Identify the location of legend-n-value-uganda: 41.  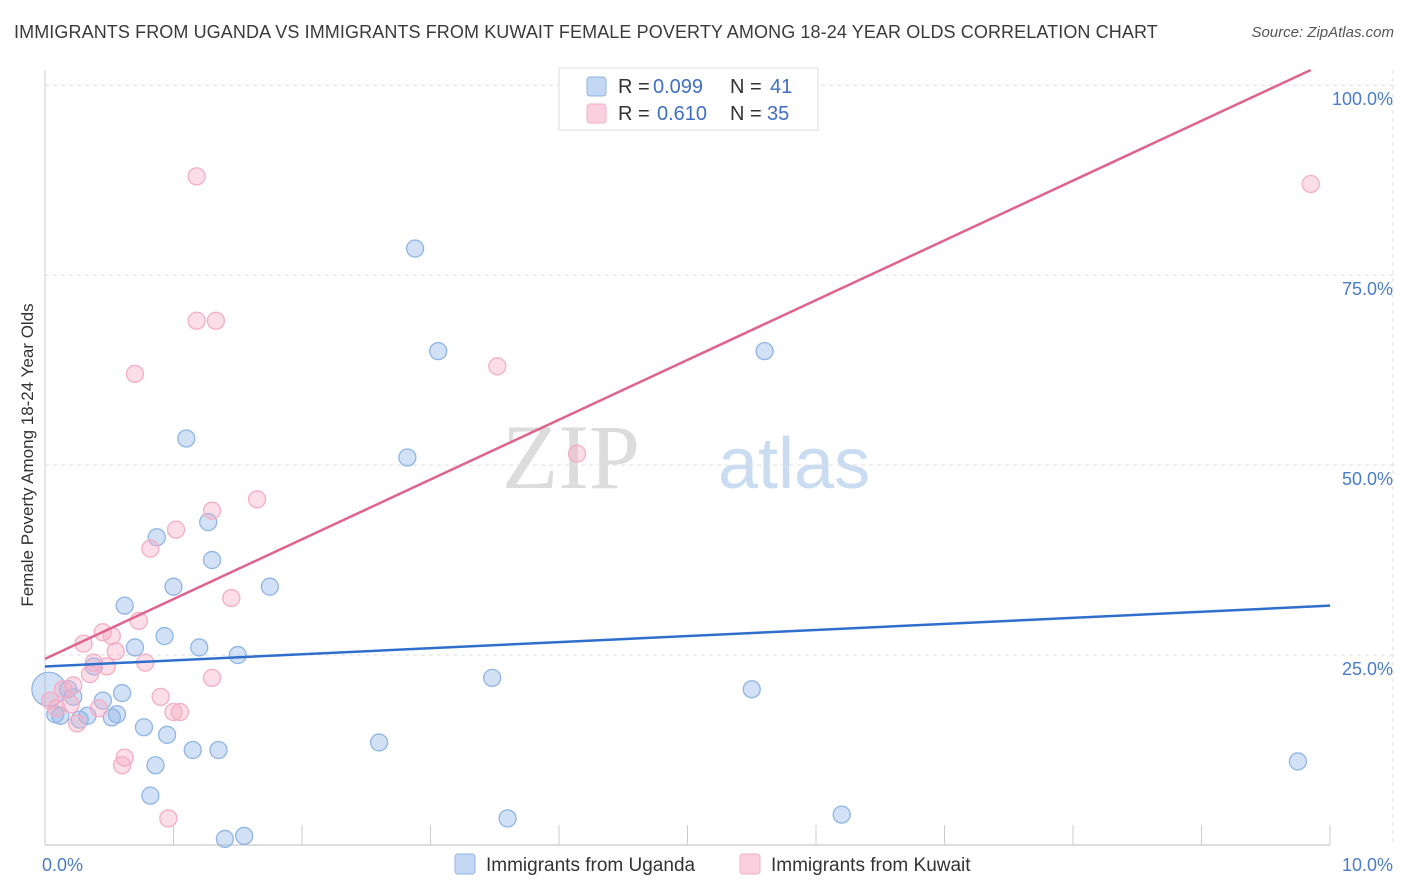
(781, 87).